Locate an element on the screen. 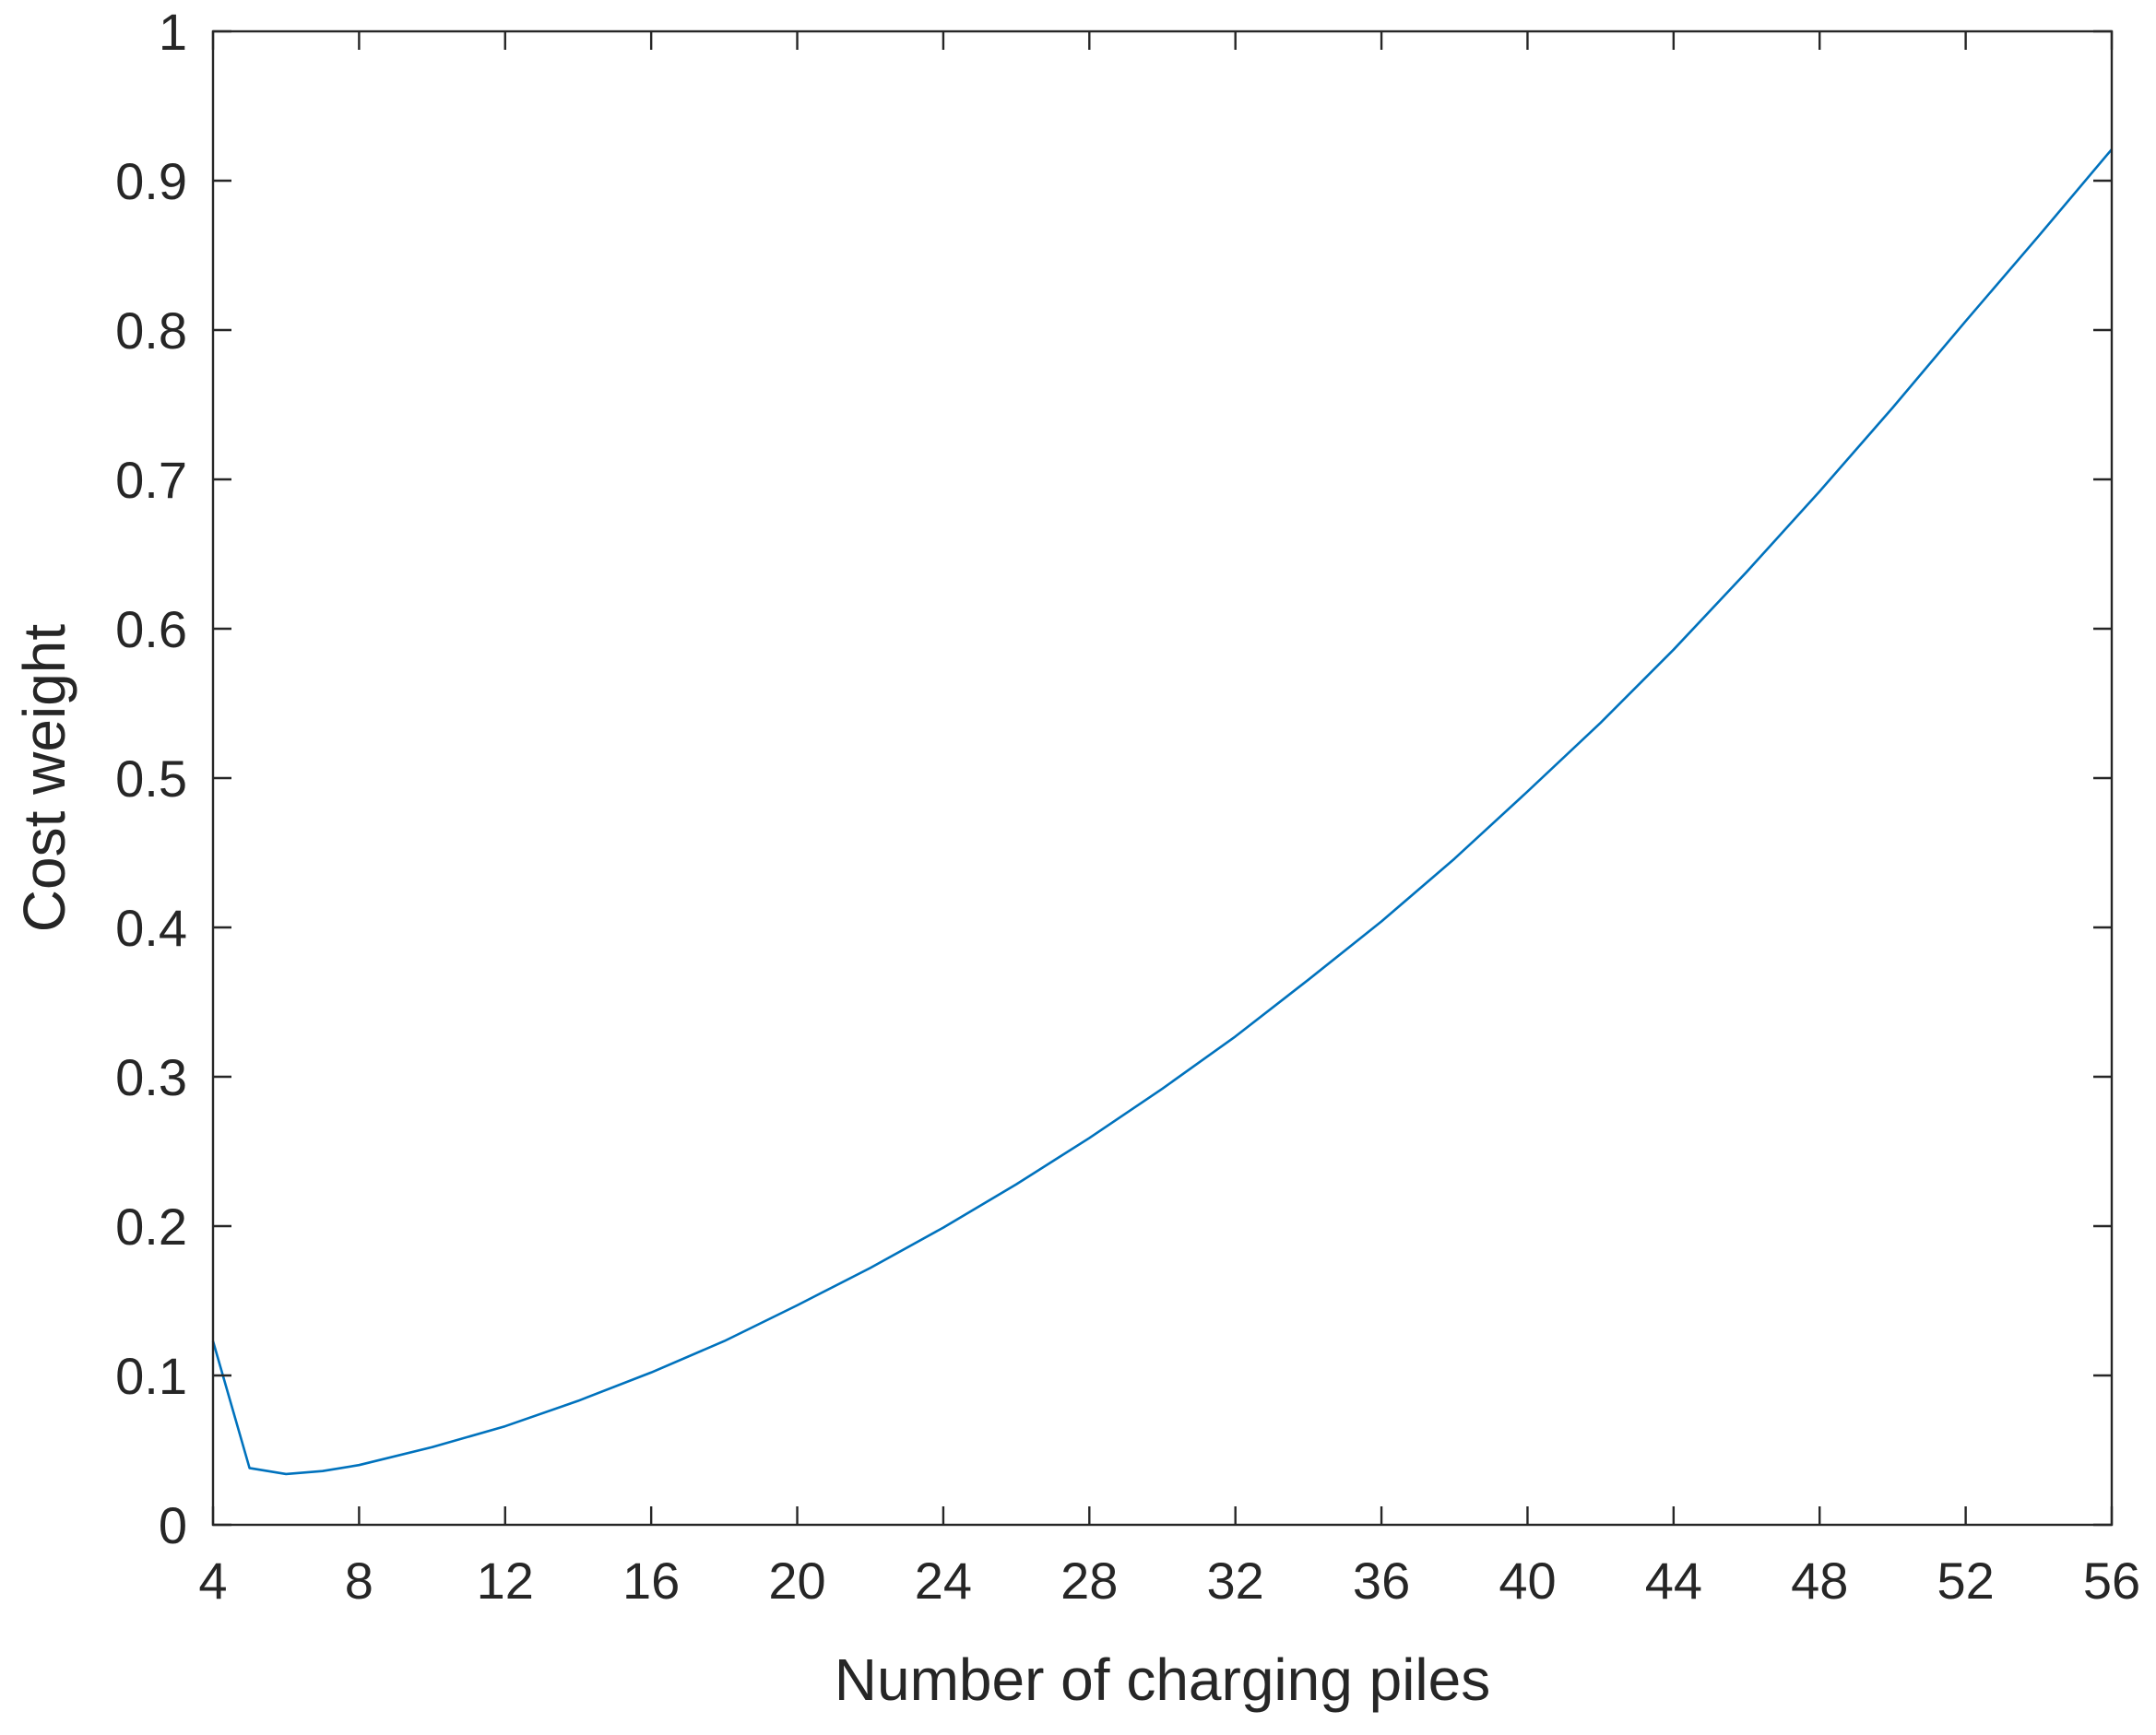 The width and height of the screenshot is (2156, 1735). x-tick-label: 16 is located at coordinates (651, 1581).